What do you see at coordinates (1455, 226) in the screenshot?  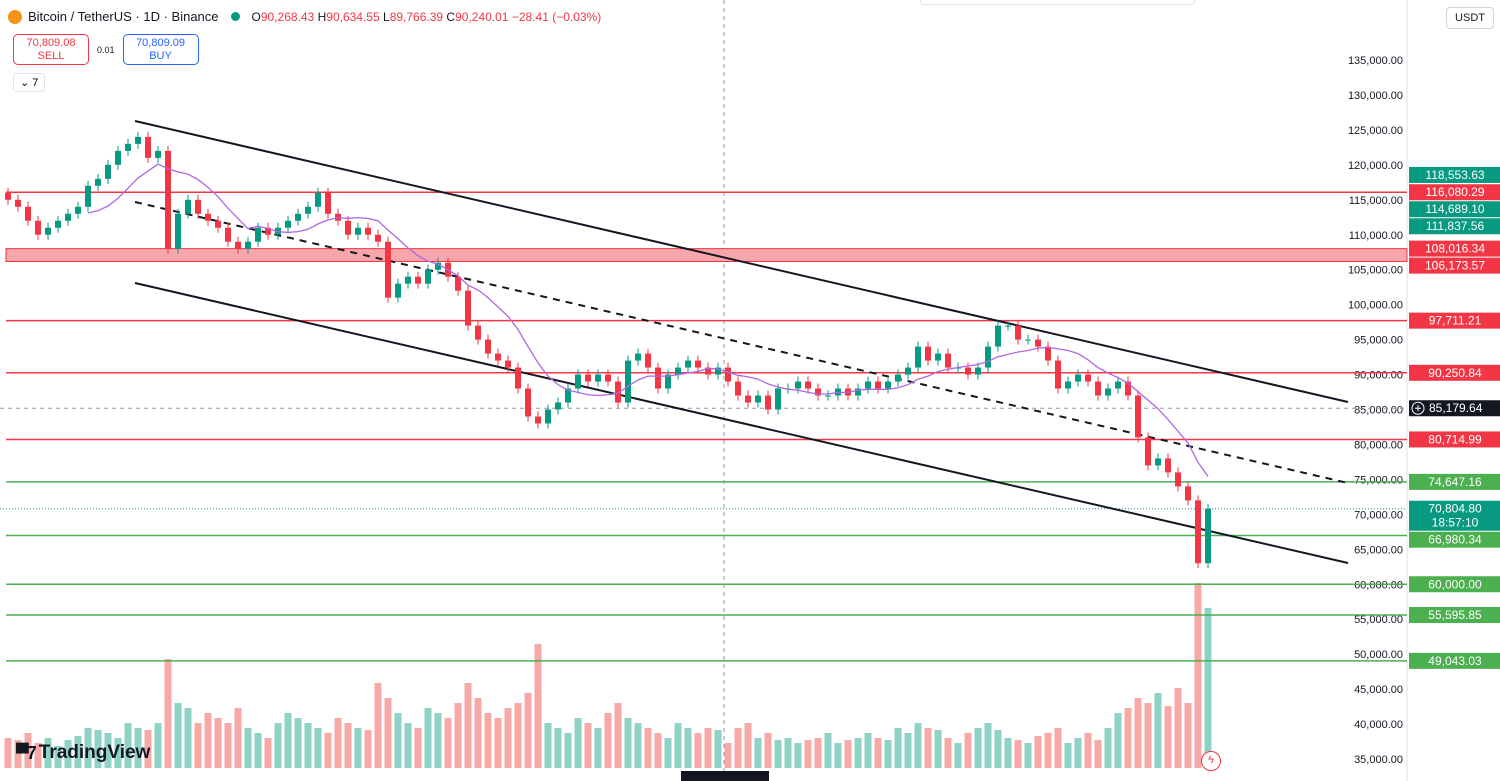 I see `axis-price-label: 111,837.56` at bounding box center [1455, 226].